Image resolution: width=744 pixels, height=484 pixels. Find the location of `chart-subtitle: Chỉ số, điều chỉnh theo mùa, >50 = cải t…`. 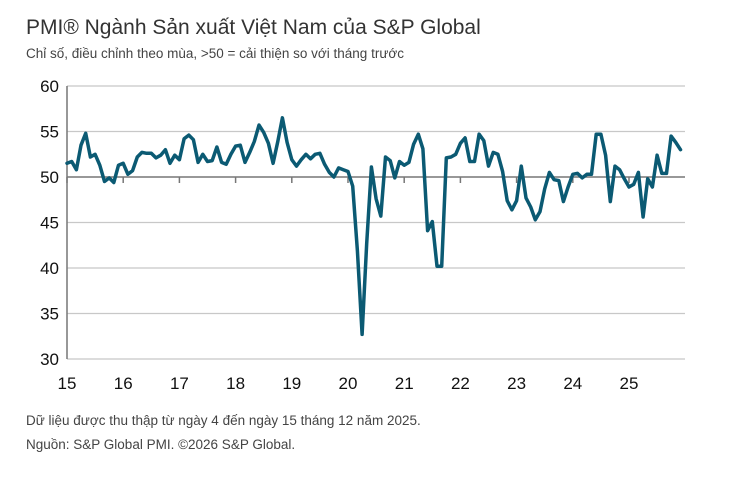

chart-subtitle: Chỉ số, điều chỉnh theo mùa, >50 = cải t… is located at coordinates (215, 53).